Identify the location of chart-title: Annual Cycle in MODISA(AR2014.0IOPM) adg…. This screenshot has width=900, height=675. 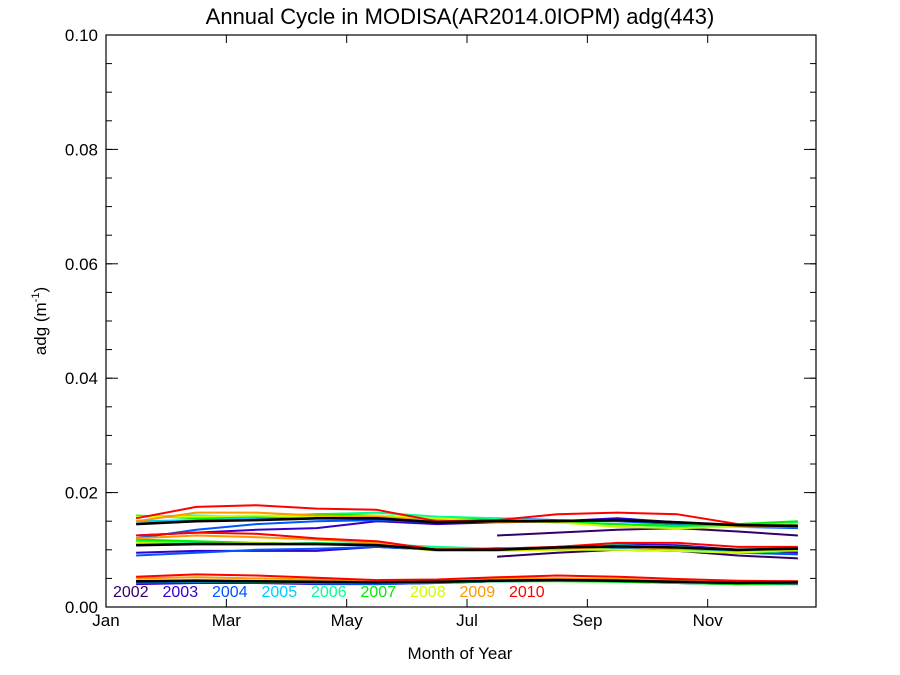
(460, 16).